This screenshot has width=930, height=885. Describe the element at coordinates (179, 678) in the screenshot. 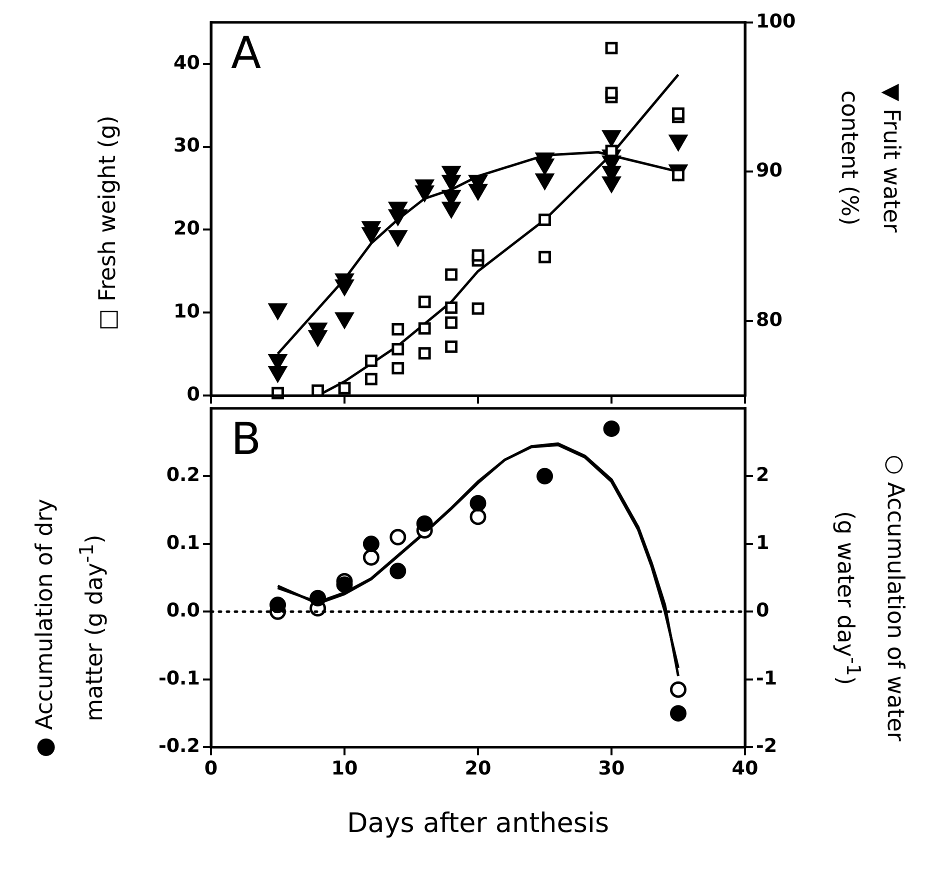

I see `y-tick-label: -0.1` at that location.